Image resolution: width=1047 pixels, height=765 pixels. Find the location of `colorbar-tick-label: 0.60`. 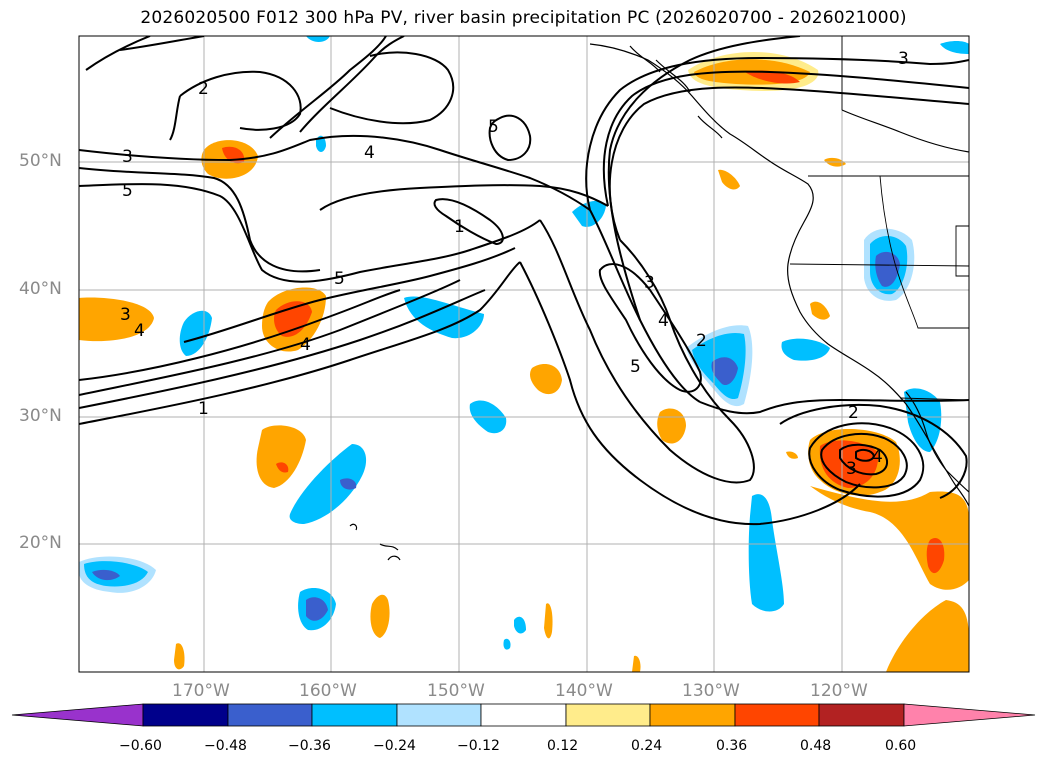

colorbar-tick-label: 0.60 is located at coordinates (901, 746).